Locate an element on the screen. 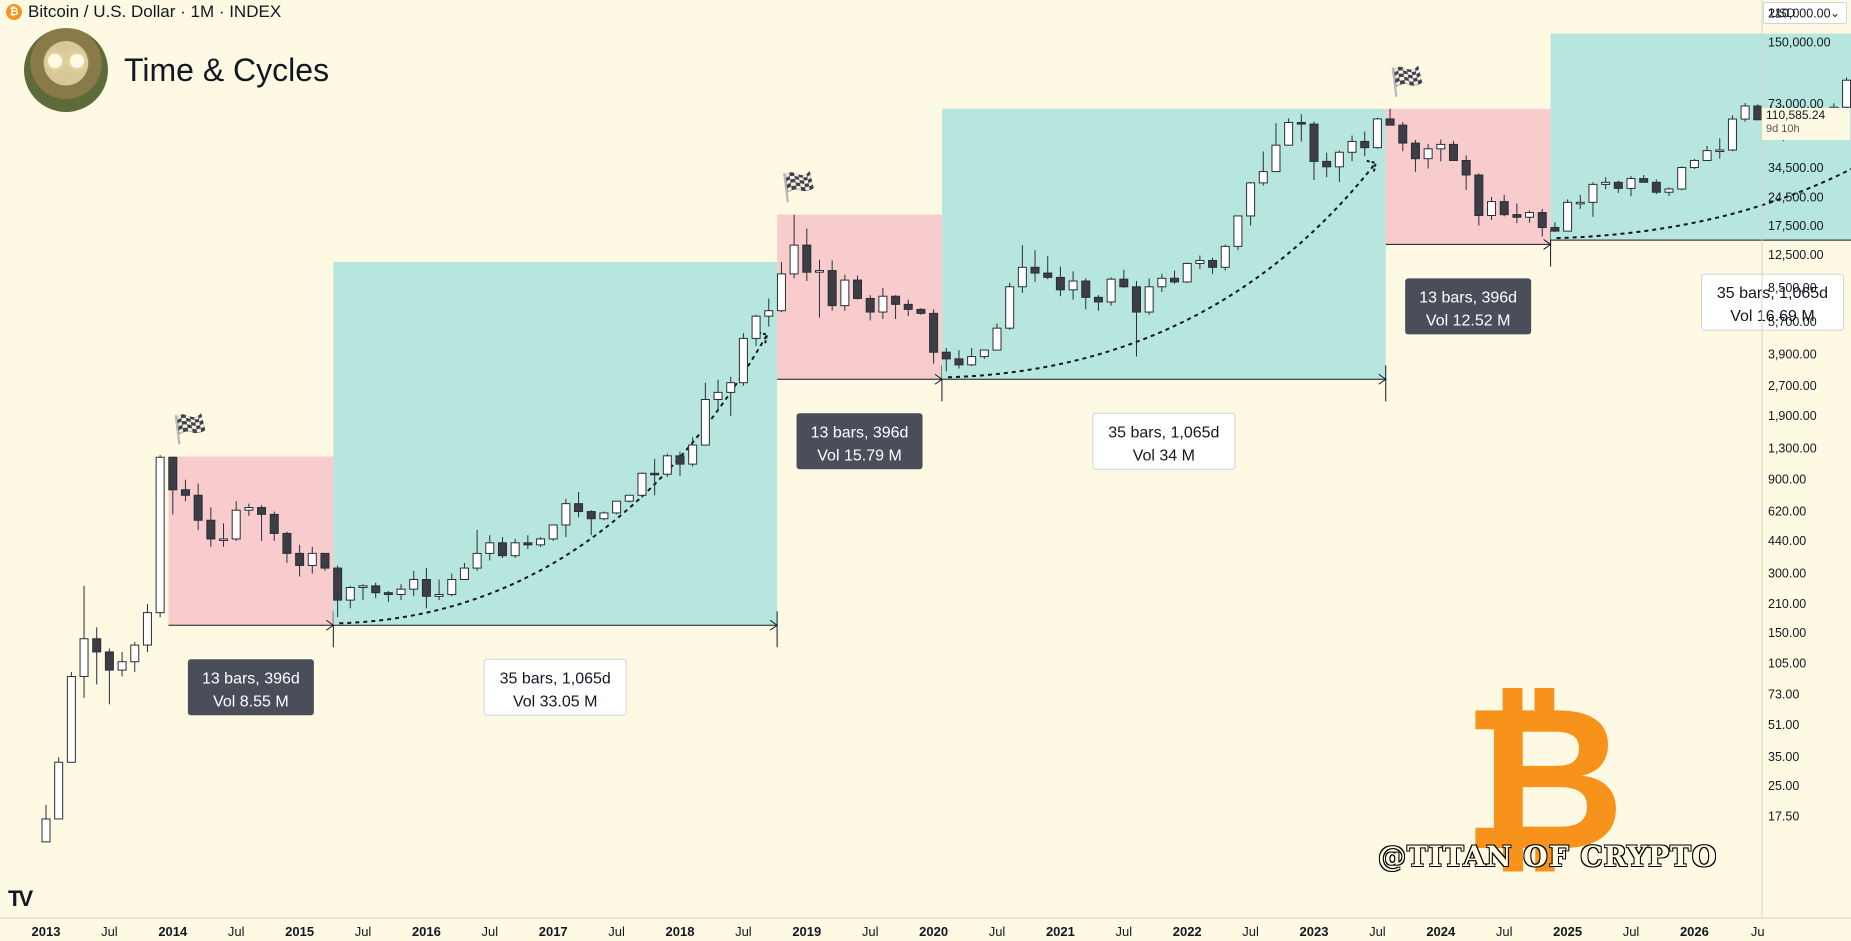 The width and height of the screenshot is (1851, 941). tradingview-logo-icon: TV is located at coordinates (20, 898).